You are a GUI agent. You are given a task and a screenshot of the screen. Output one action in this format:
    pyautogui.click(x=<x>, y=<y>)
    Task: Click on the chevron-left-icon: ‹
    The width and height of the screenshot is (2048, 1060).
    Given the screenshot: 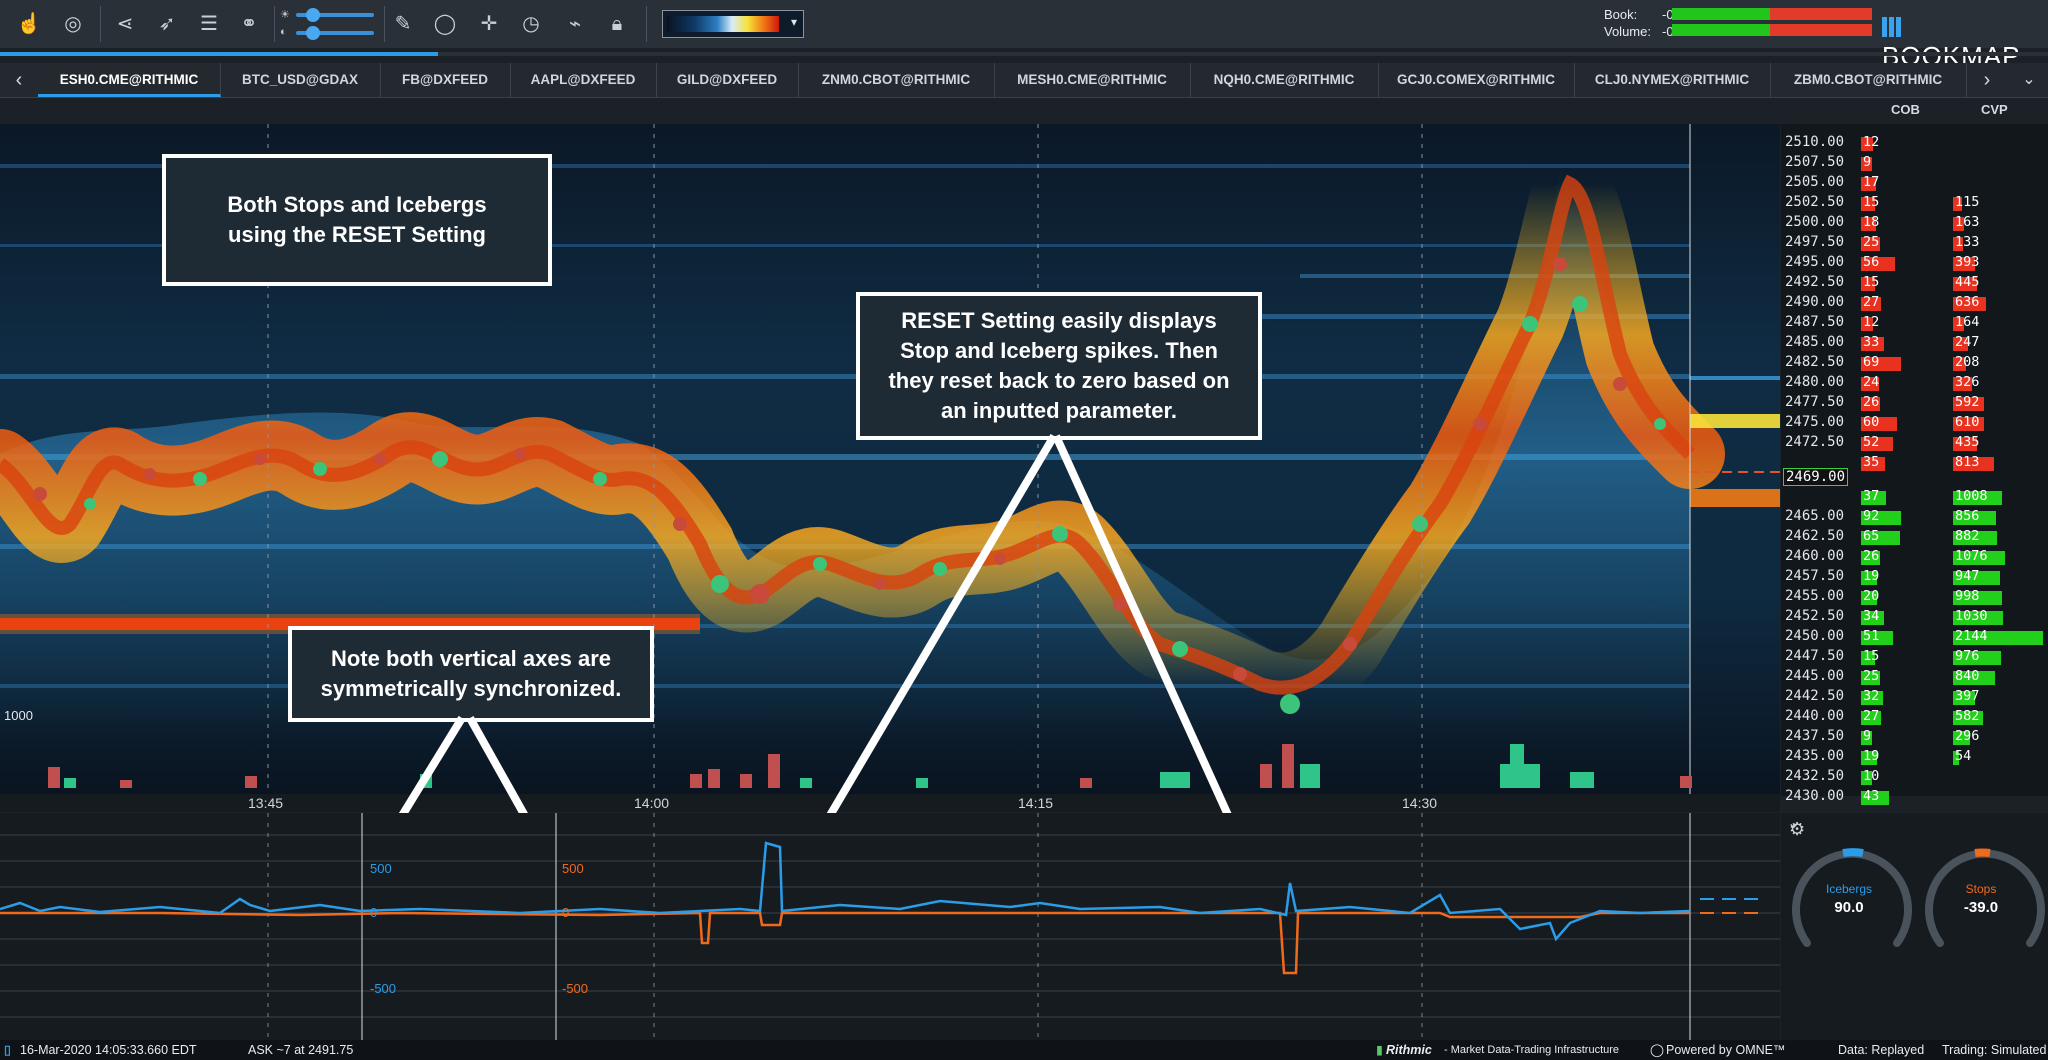 What is the action you would take?
    pyautogui.click(x=19, y=80)
    